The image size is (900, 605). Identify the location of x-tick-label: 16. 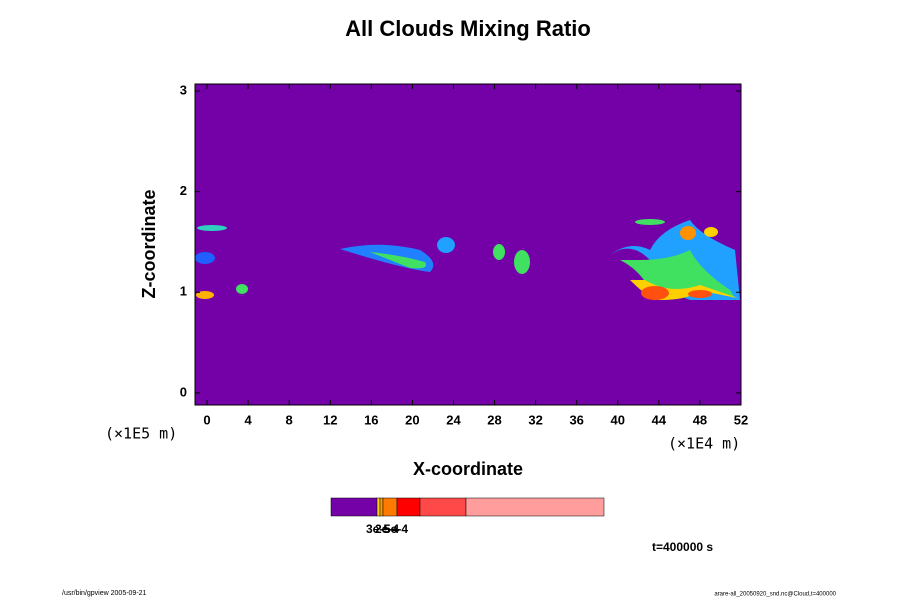
(371, 419).